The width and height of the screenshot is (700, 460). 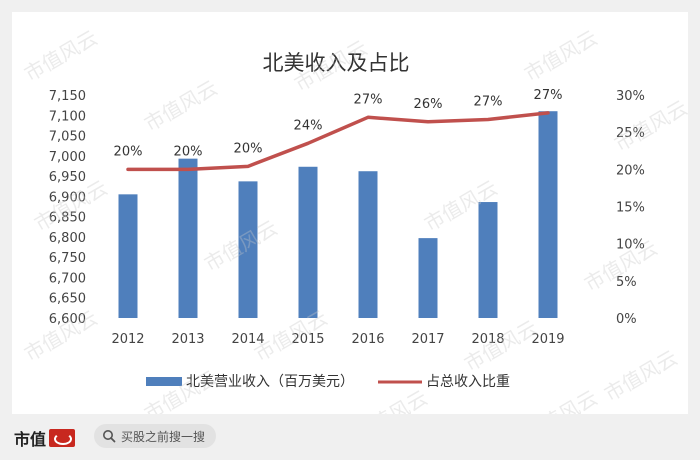 What do you see at coordinates (128, 256) in the screenshot?
I see `bar-2012` at bounding box center [128, 256].